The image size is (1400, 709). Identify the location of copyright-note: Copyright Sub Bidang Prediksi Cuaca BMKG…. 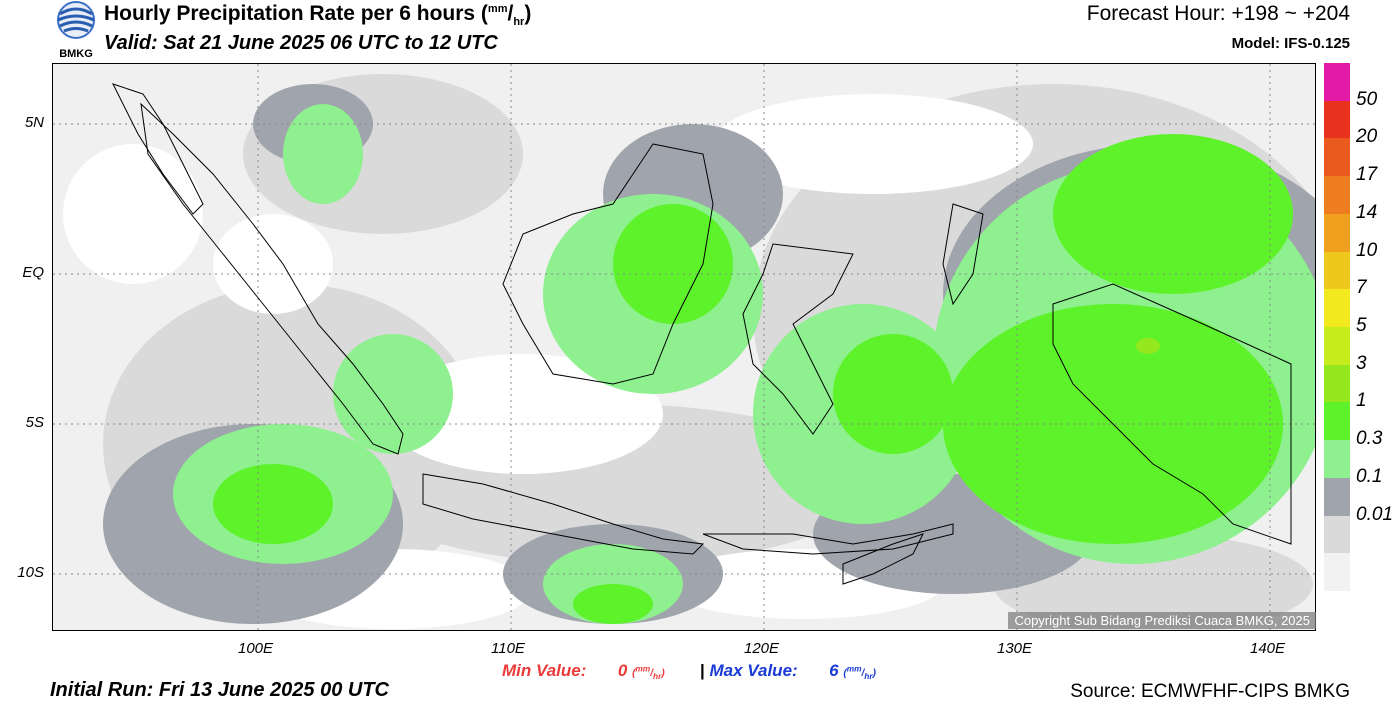
(1162, 620).